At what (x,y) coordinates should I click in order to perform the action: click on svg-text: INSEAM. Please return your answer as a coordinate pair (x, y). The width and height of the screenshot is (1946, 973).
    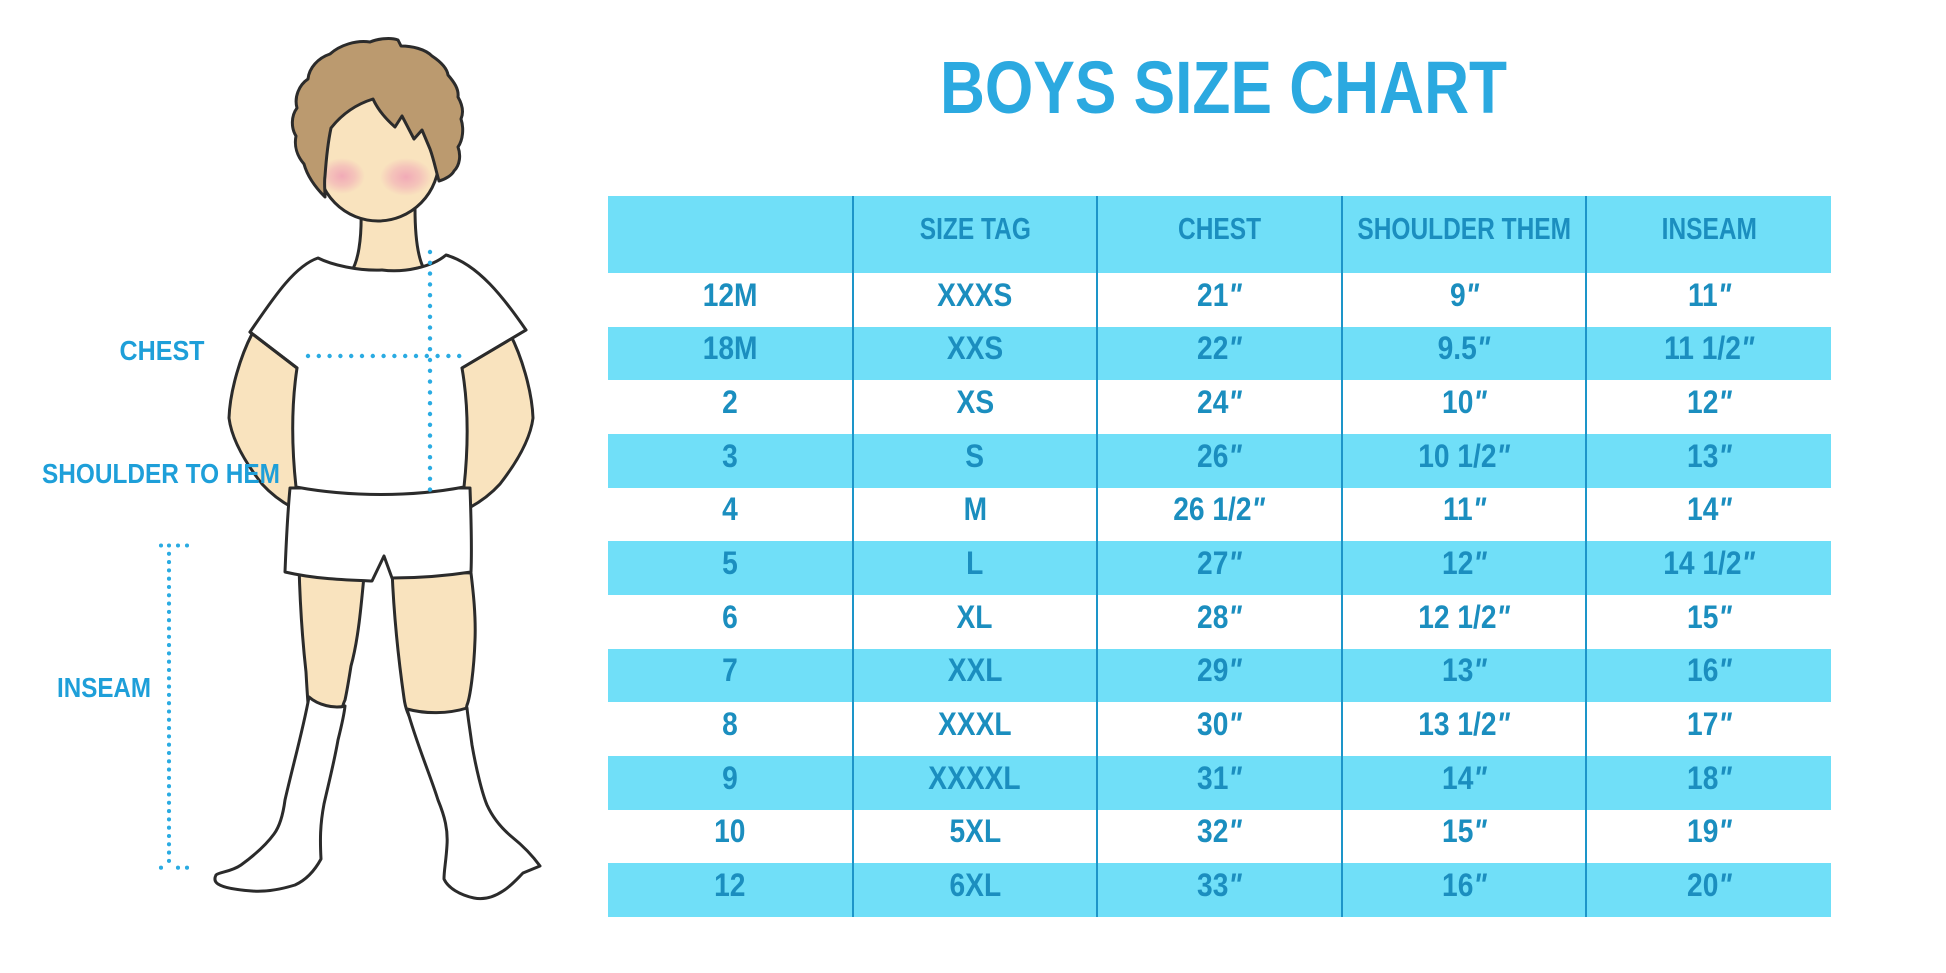
    Looking at the image, I should click on (104, 687).